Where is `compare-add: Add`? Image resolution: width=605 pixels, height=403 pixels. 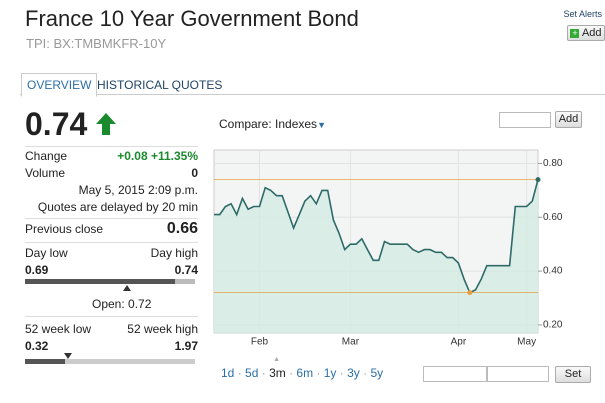
compare-add: Add is located at coordinates (568, 119).